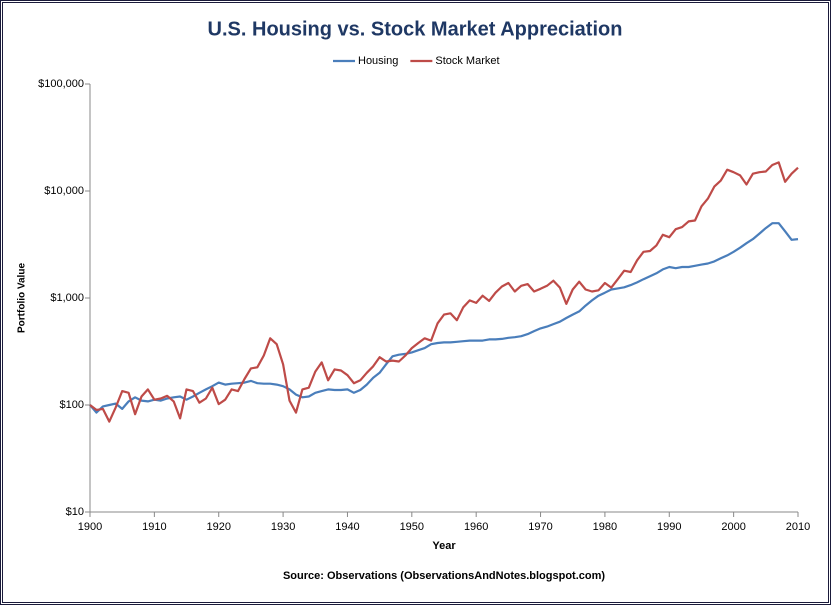 The height and width of the screenshot is (605, 831). I want to click on x-tick-label: 1970, so click(540, 527).